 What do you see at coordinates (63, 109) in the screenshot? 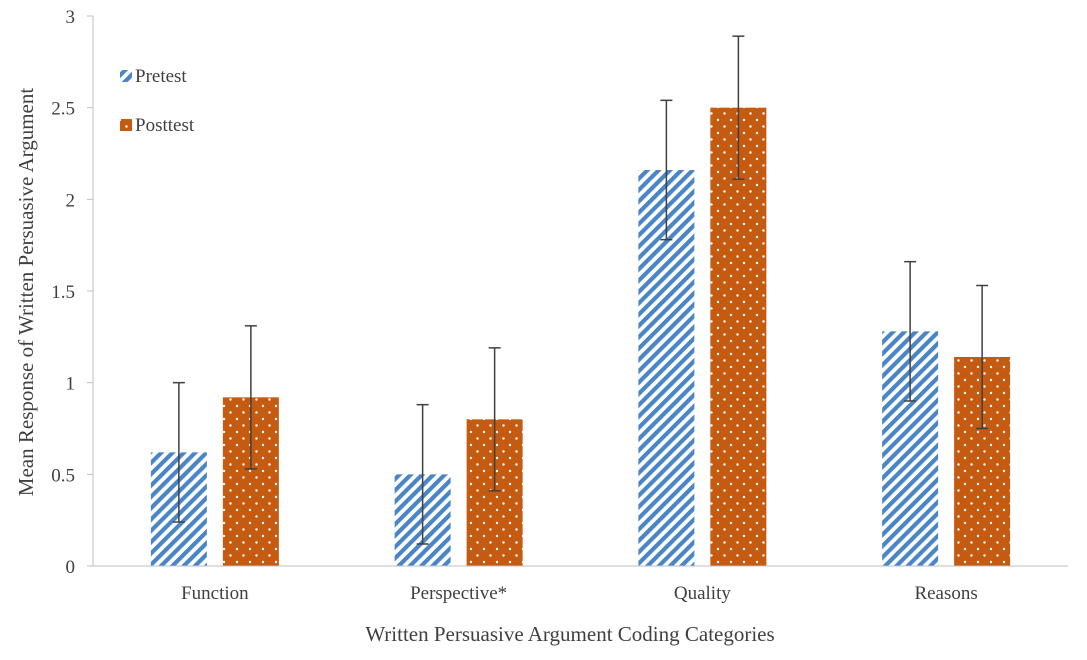
I see `y-tick-label: 2.5` at bounding box center [63, 109].